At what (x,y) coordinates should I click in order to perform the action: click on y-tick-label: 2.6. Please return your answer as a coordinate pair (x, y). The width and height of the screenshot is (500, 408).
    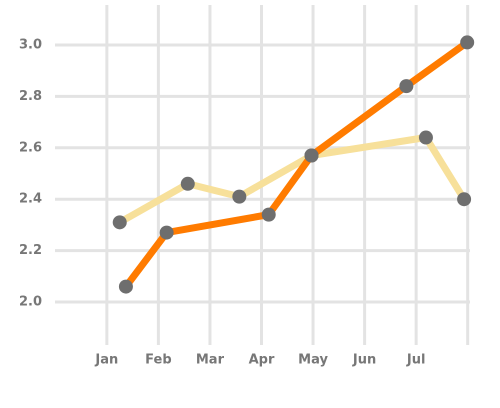
    Looking at the image, I should click on (30, 147).